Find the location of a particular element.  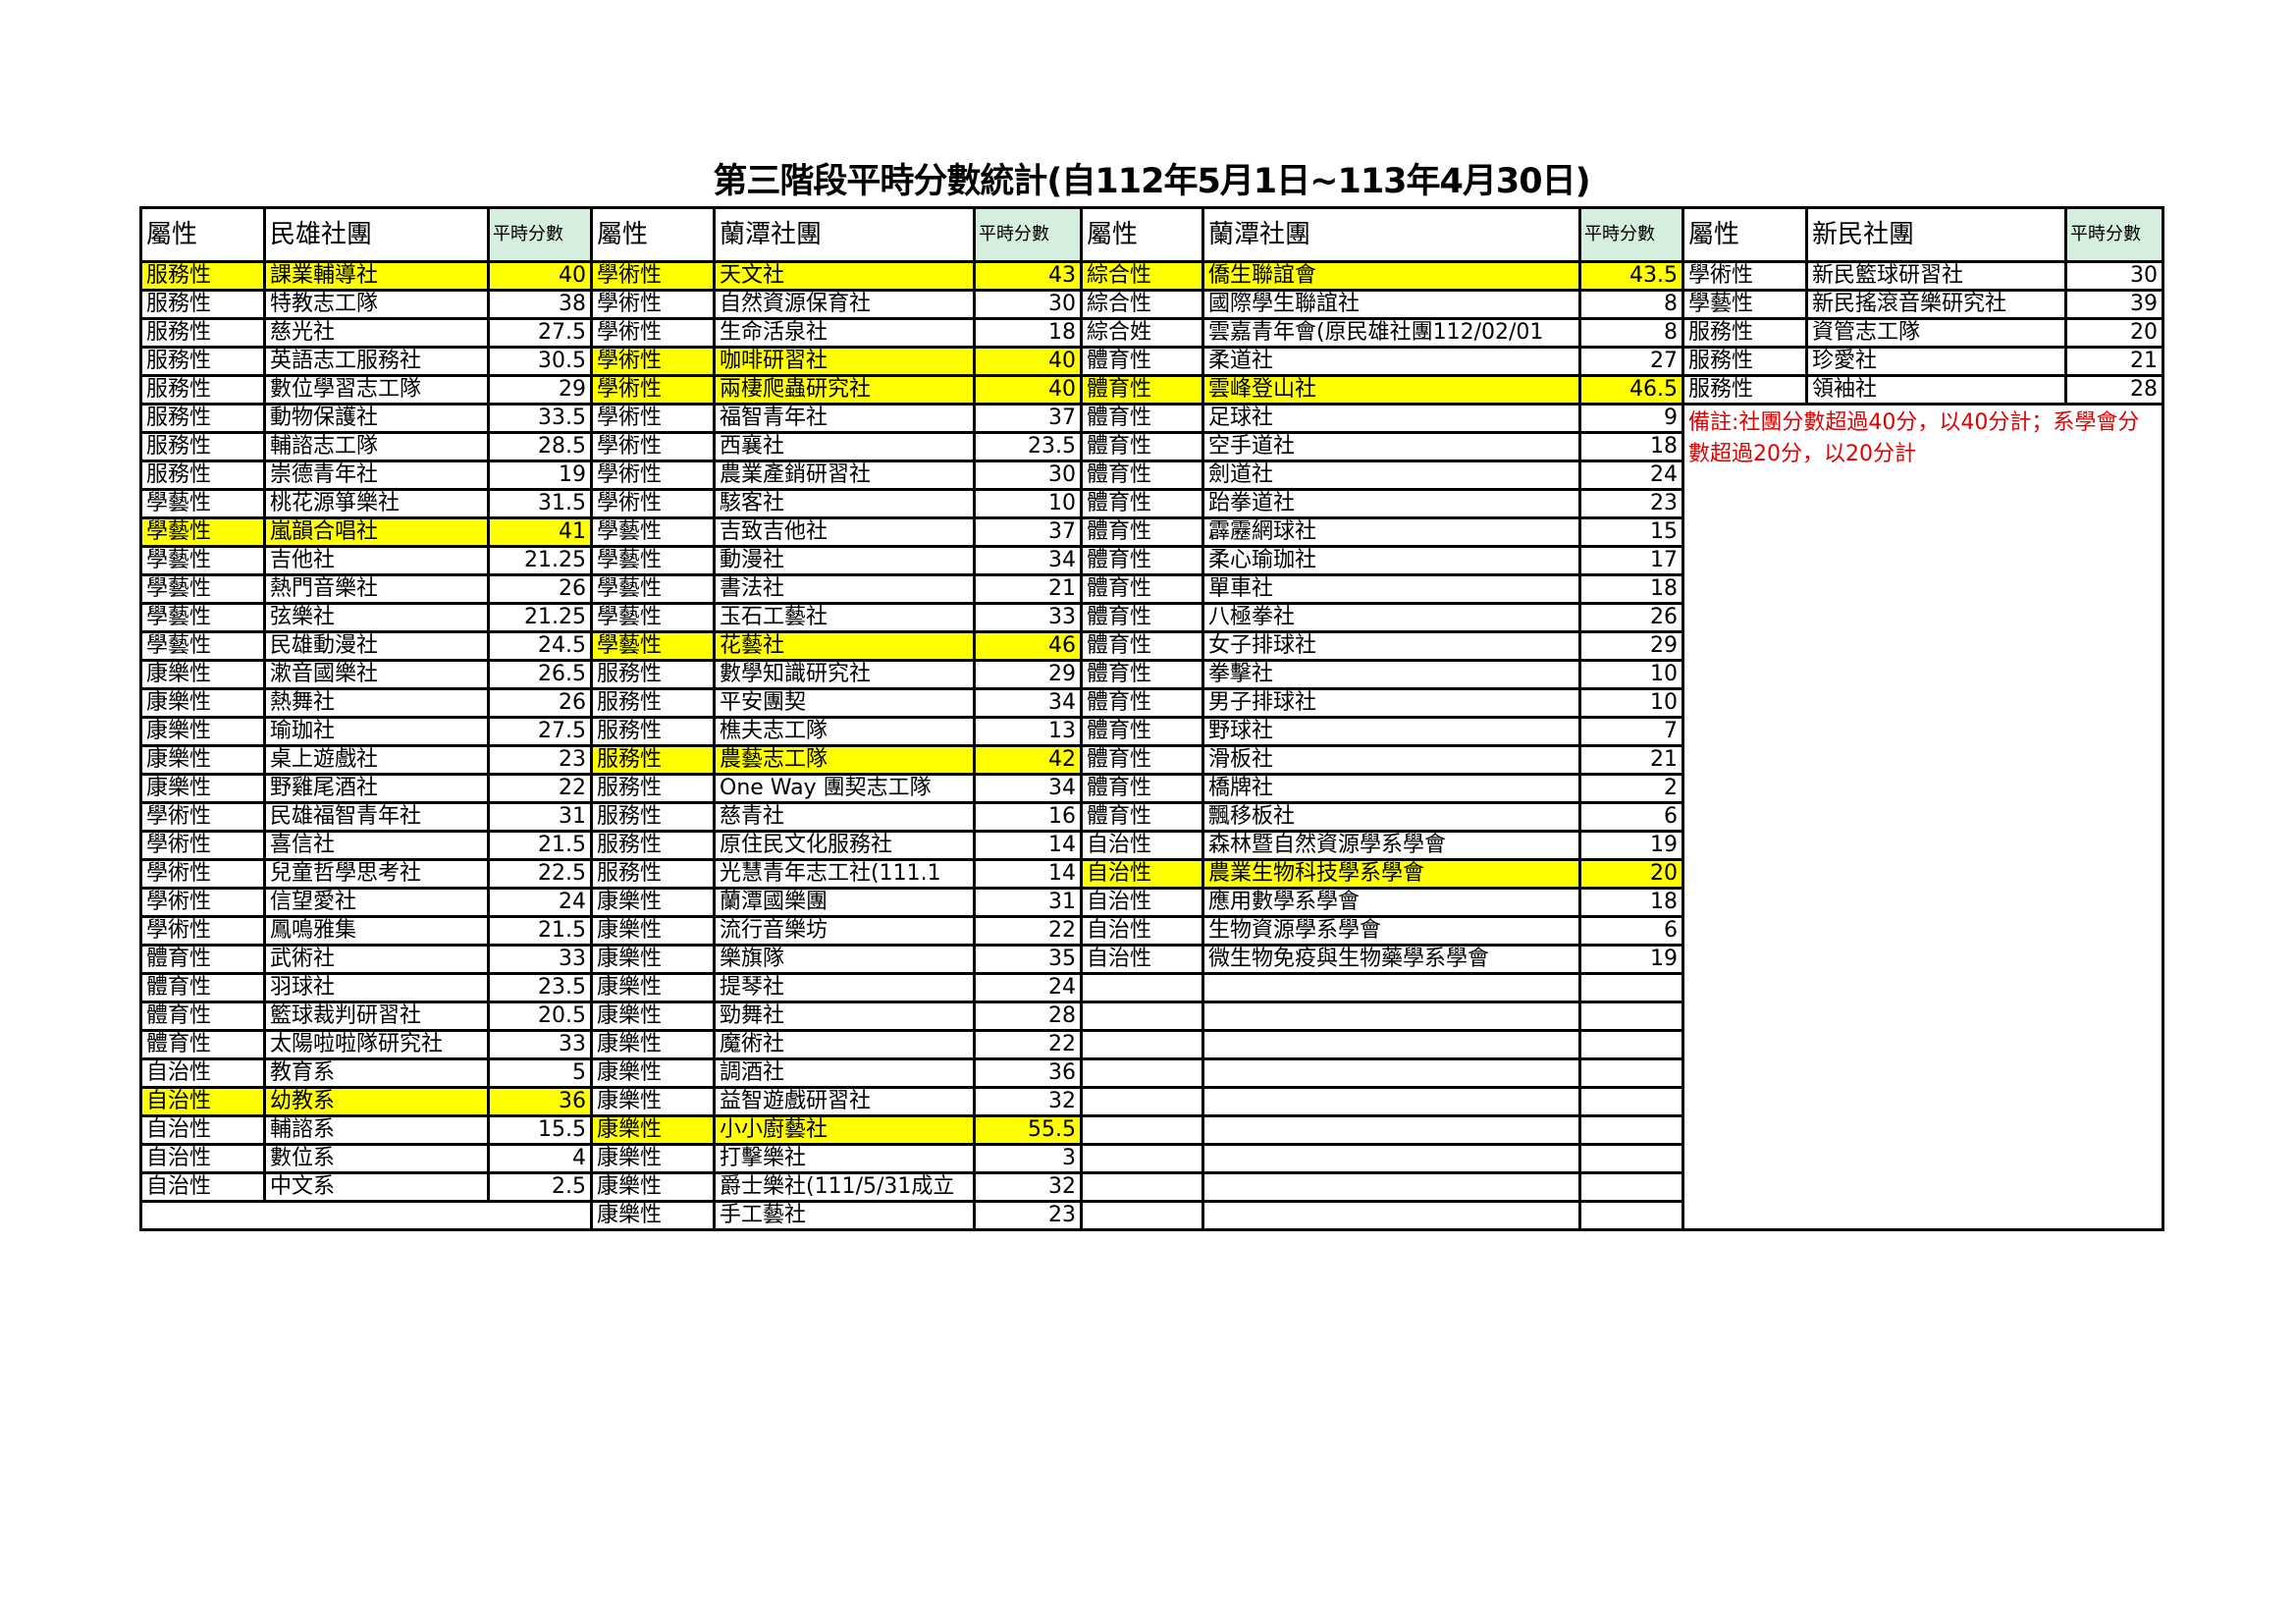

remark-note: 備註:社團分數超過40分，以40分計；系學會分數超過20分，以20分計 is located at coordinates (1923, 817).